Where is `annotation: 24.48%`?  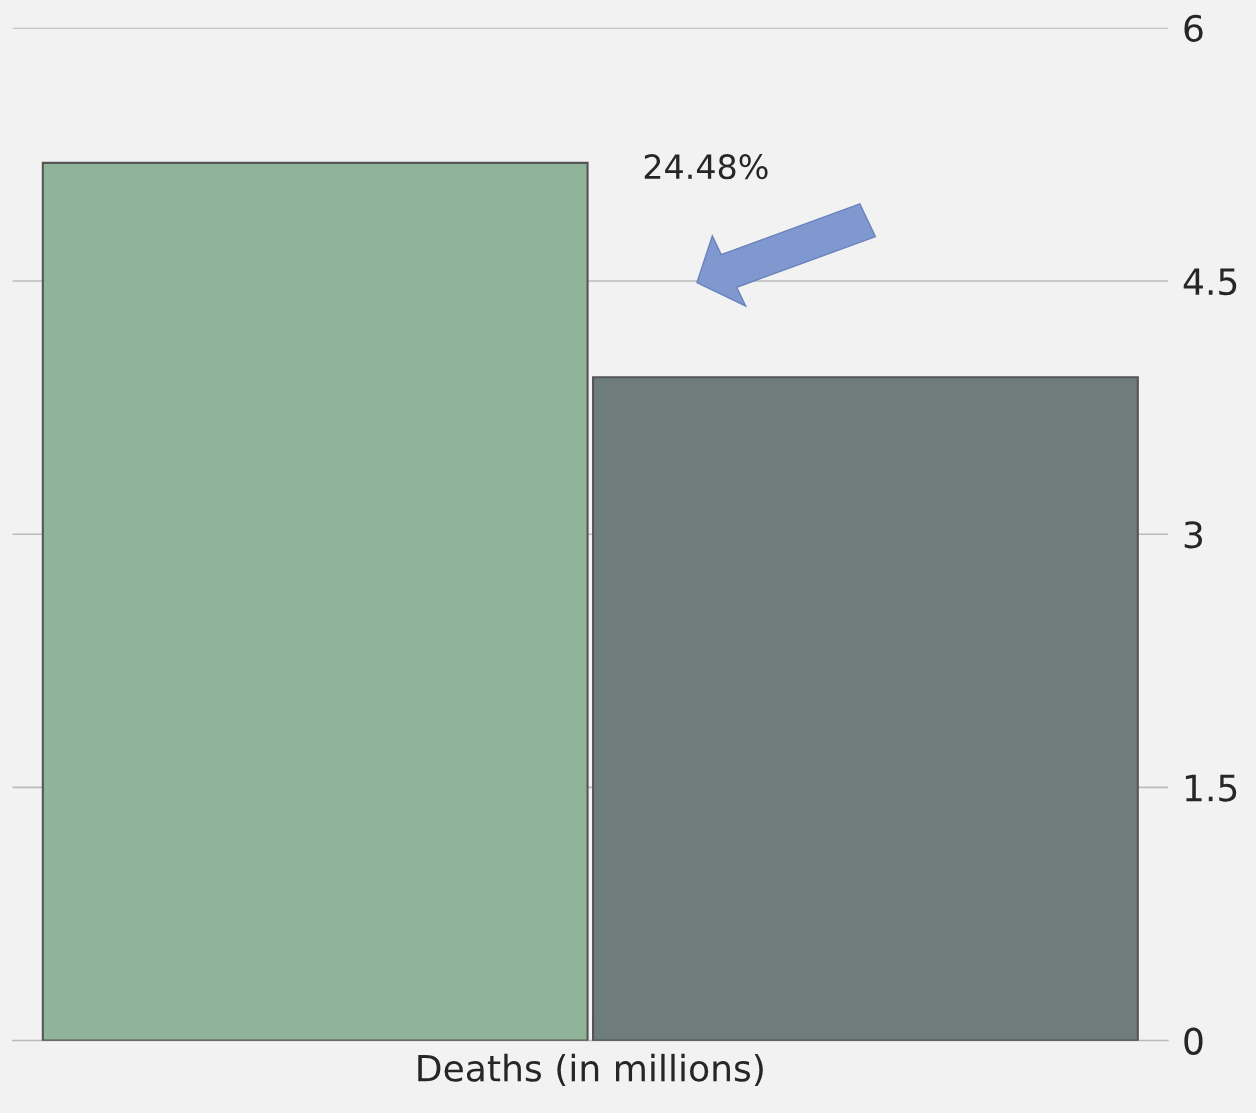 annotation: 24.48% is located at coordinates (706, 167).